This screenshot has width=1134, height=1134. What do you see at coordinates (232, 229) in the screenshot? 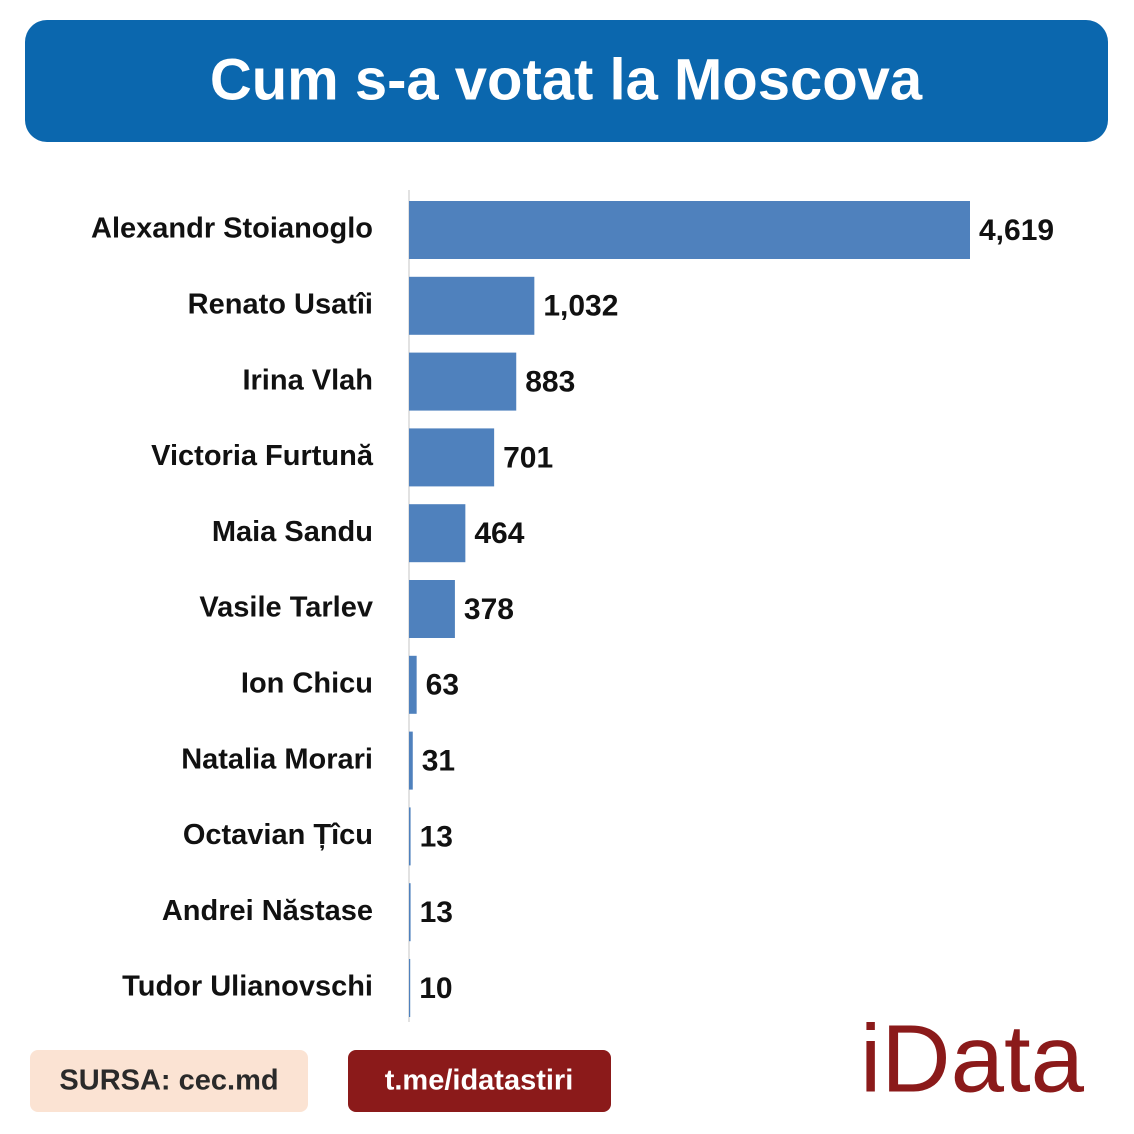
I see `category-label: Alexandr Stoianoglo` at bounding box center [232, 229].